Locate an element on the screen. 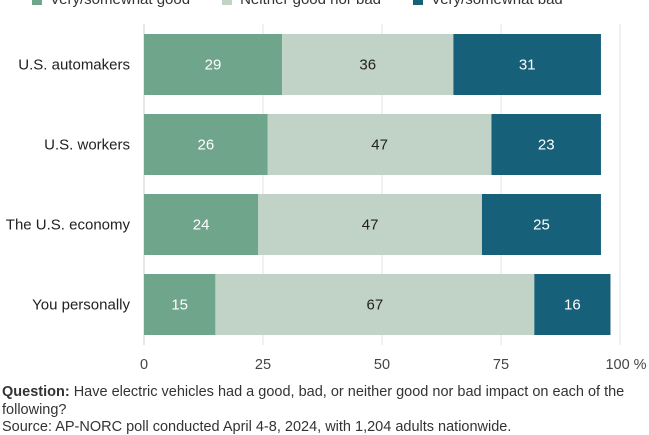 This screenshot has width=649, height=435. data-label: 36 is located at coordinates (367, 65).